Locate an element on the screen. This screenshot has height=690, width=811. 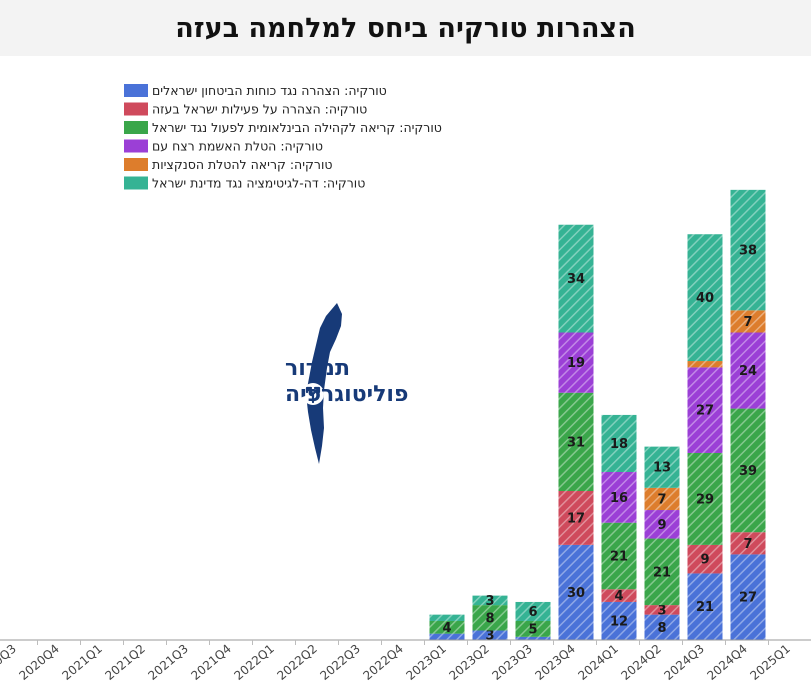
data-label-2024Q2-s1: 3 is located at coordinates (661, 610).